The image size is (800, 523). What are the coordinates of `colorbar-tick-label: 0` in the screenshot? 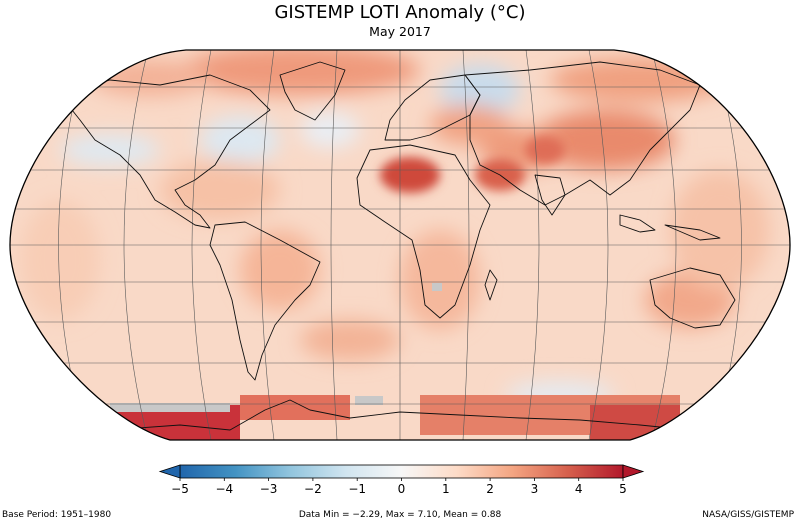 It's located at (402, 489).